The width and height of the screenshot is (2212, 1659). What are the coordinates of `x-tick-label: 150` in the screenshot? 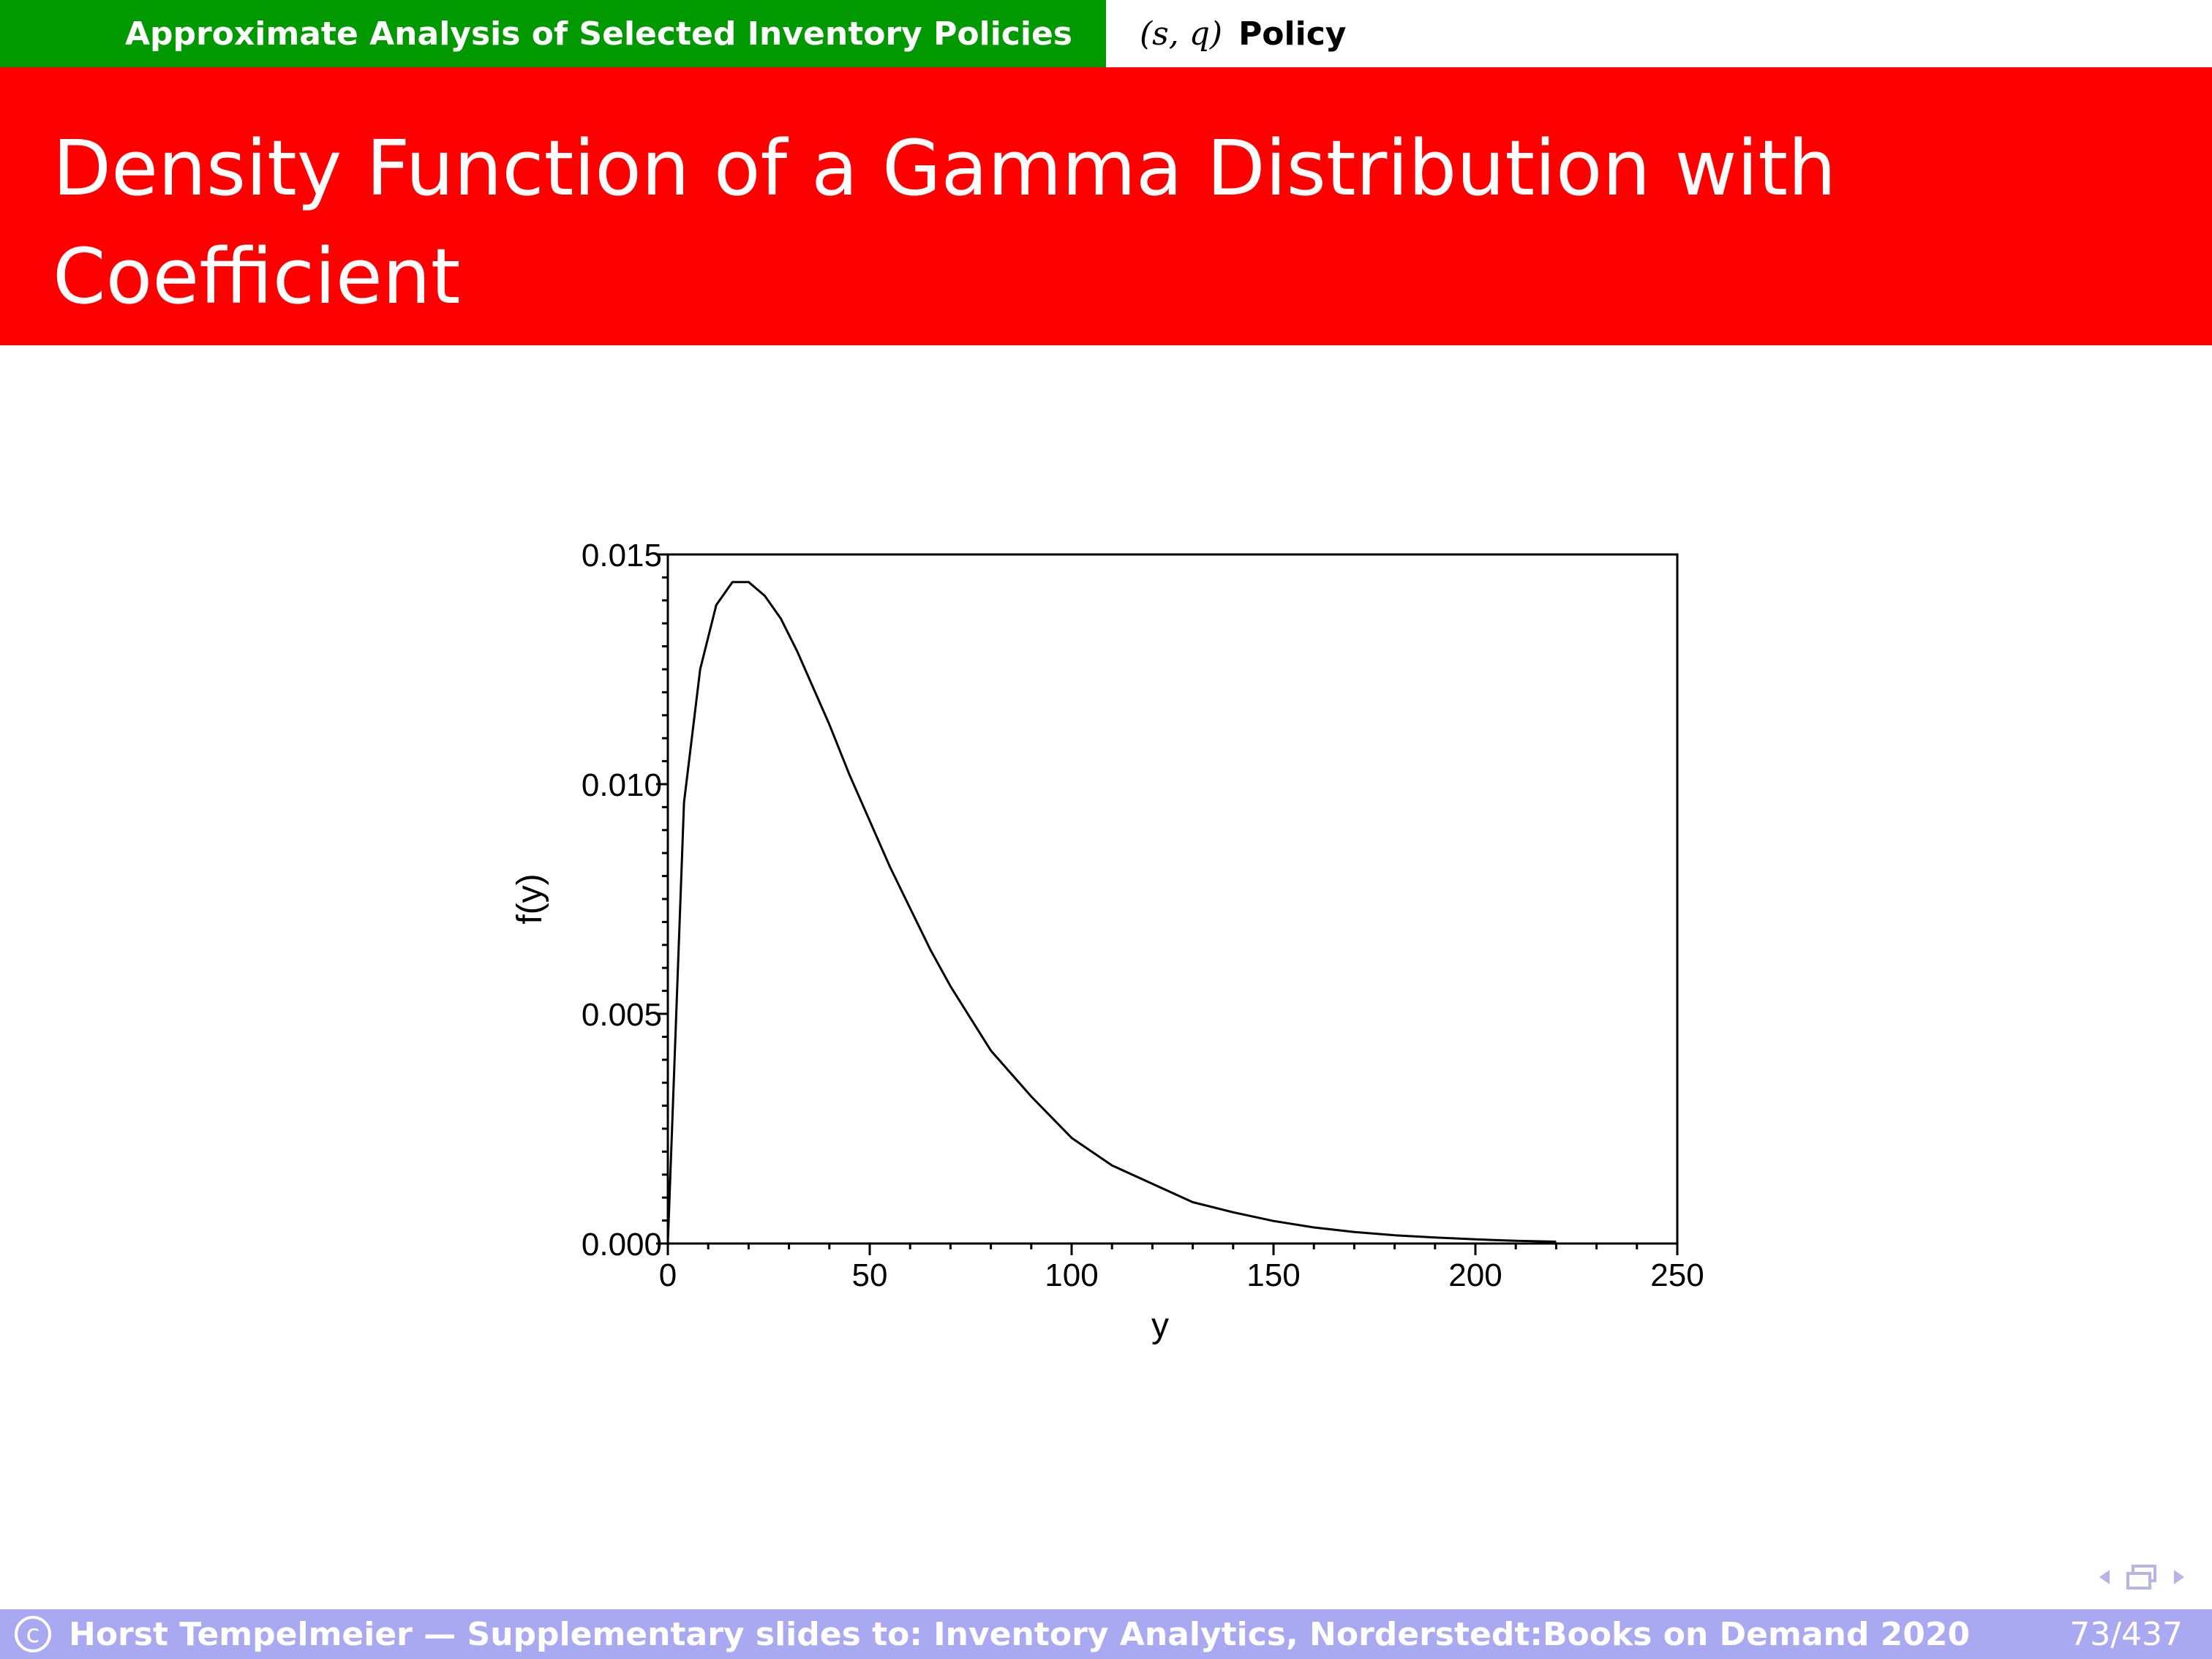 It's located at (1273, 1275).